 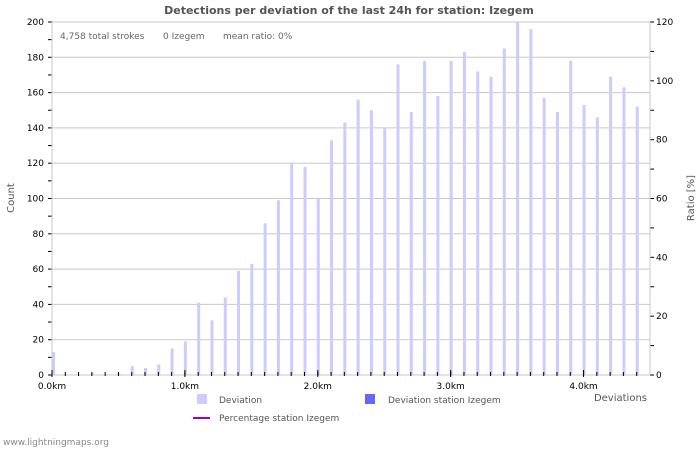 What do you see at coordinates (41, 376) in the screenshot?
I see `y-tick-label: 0` at bounding box center [41, 376].